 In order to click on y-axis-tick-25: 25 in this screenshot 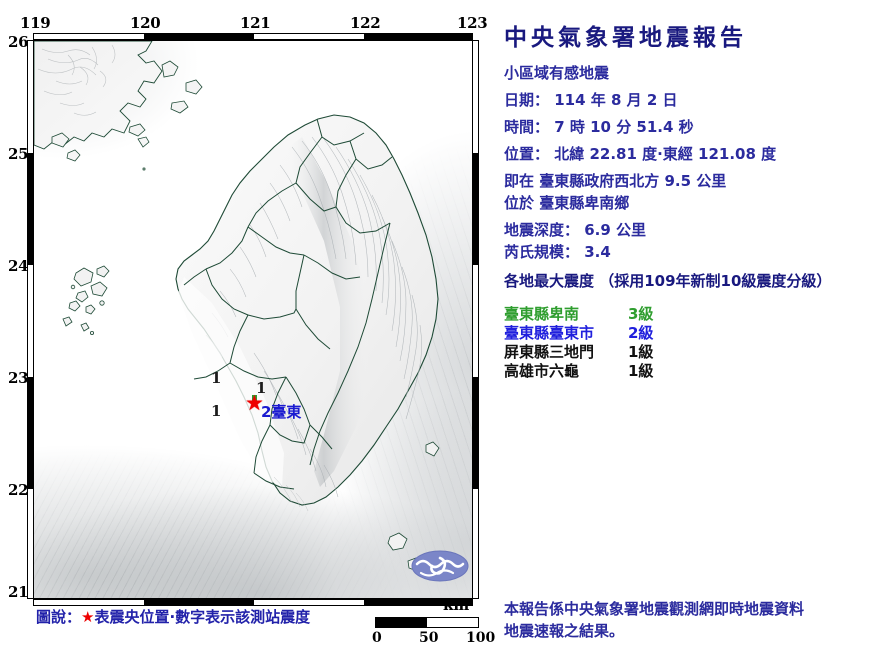, I will do `click(18, 154)`.